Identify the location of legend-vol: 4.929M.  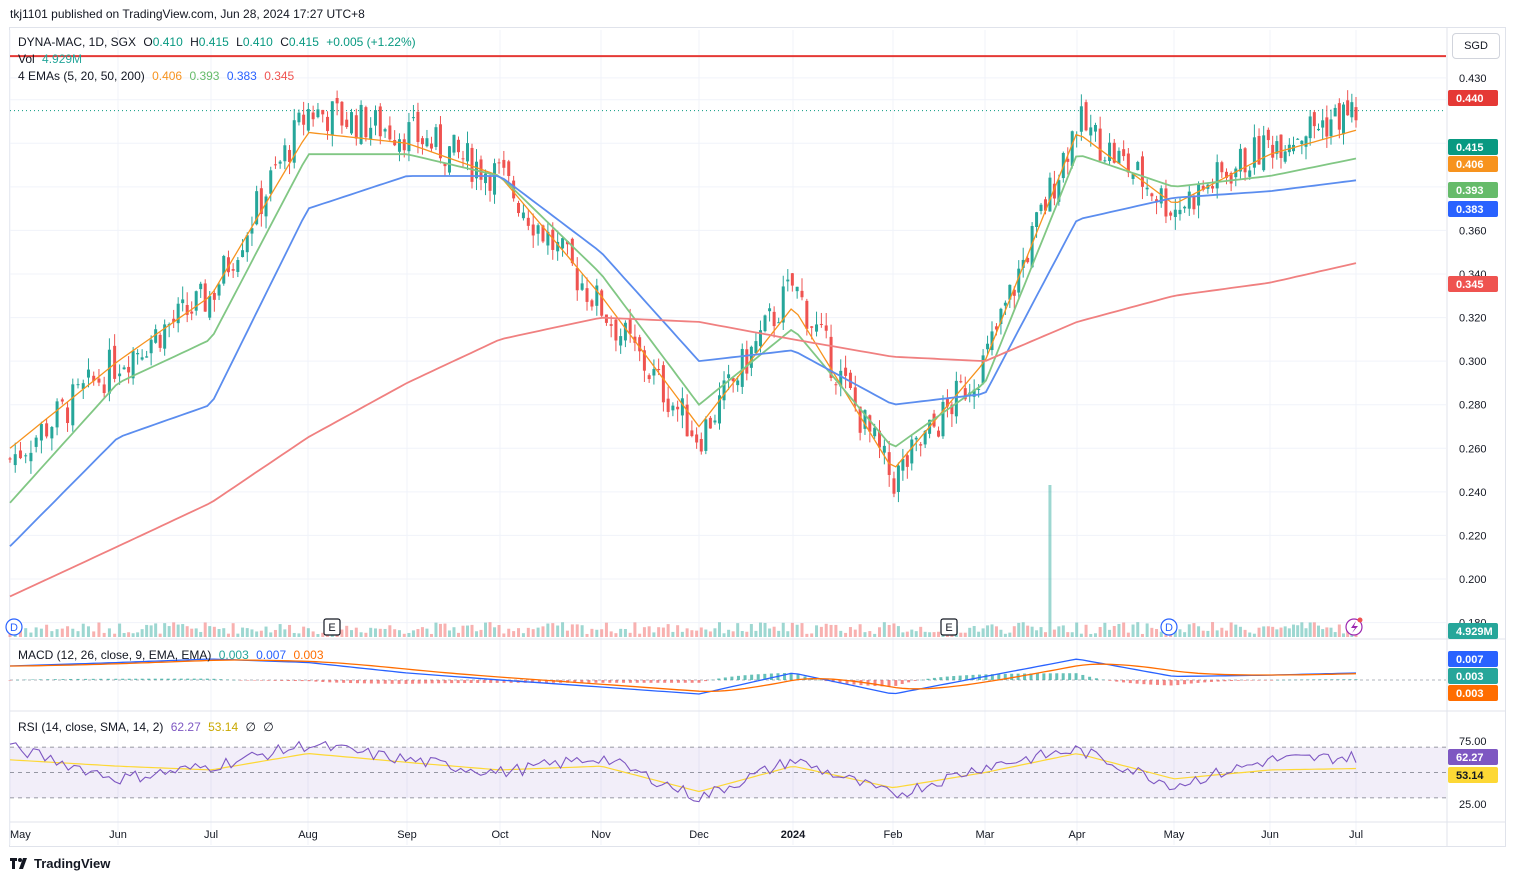
(62, 59).